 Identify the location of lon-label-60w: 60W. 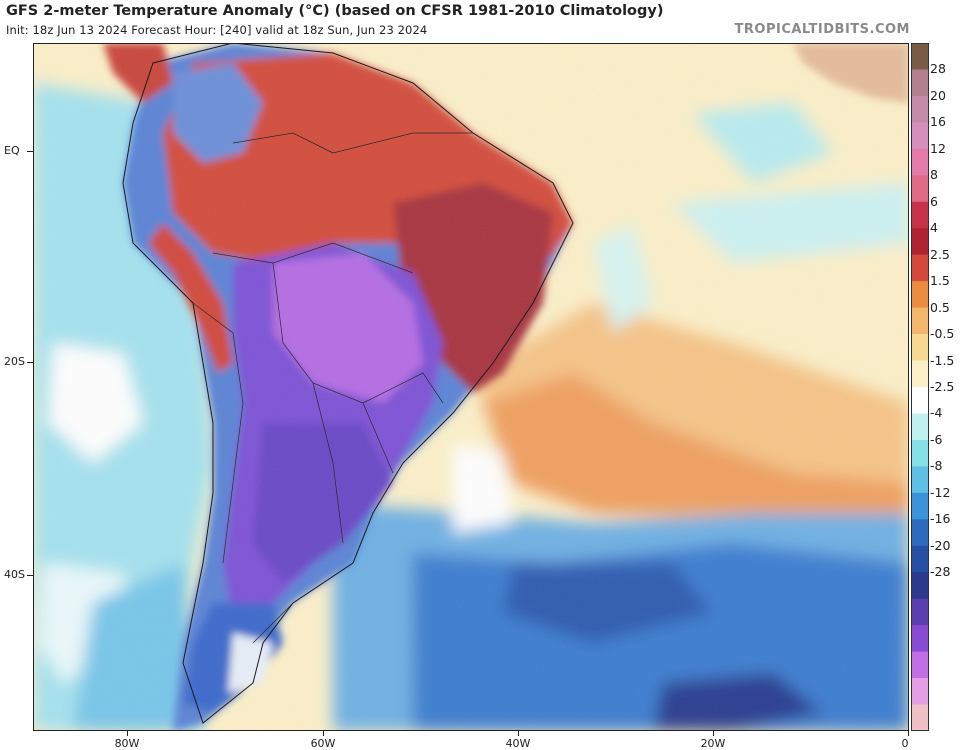
(323, 743).